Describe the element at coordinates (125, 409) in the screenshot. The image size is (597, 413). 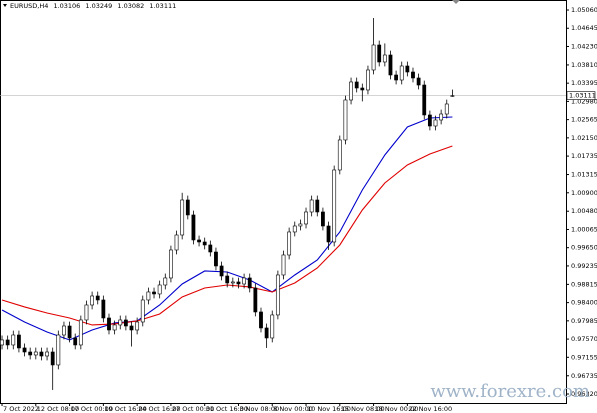
I see `x-tick-label: 19 Oct 16:00` at that location.